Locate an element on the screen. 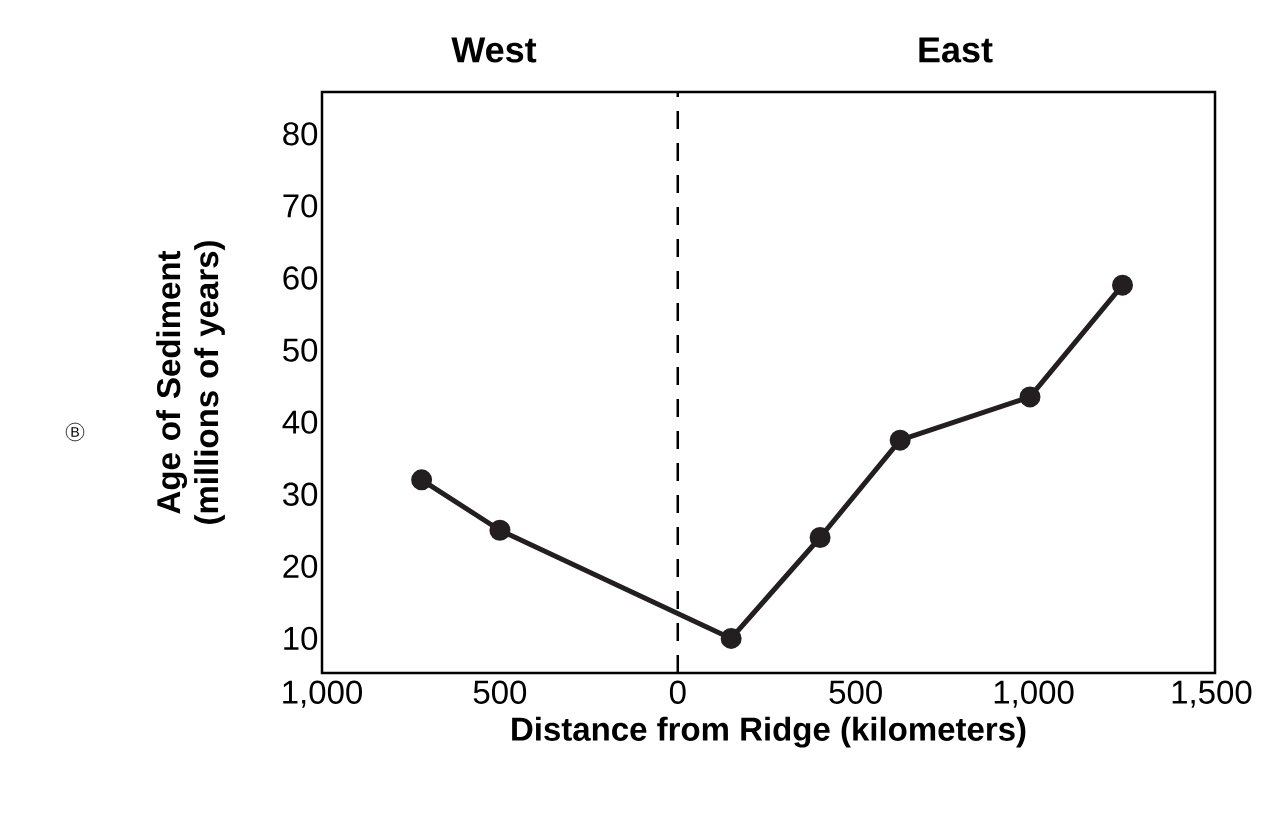 This screenshot has height=817, width=1280. text: East is located at coordinates (956, 50).